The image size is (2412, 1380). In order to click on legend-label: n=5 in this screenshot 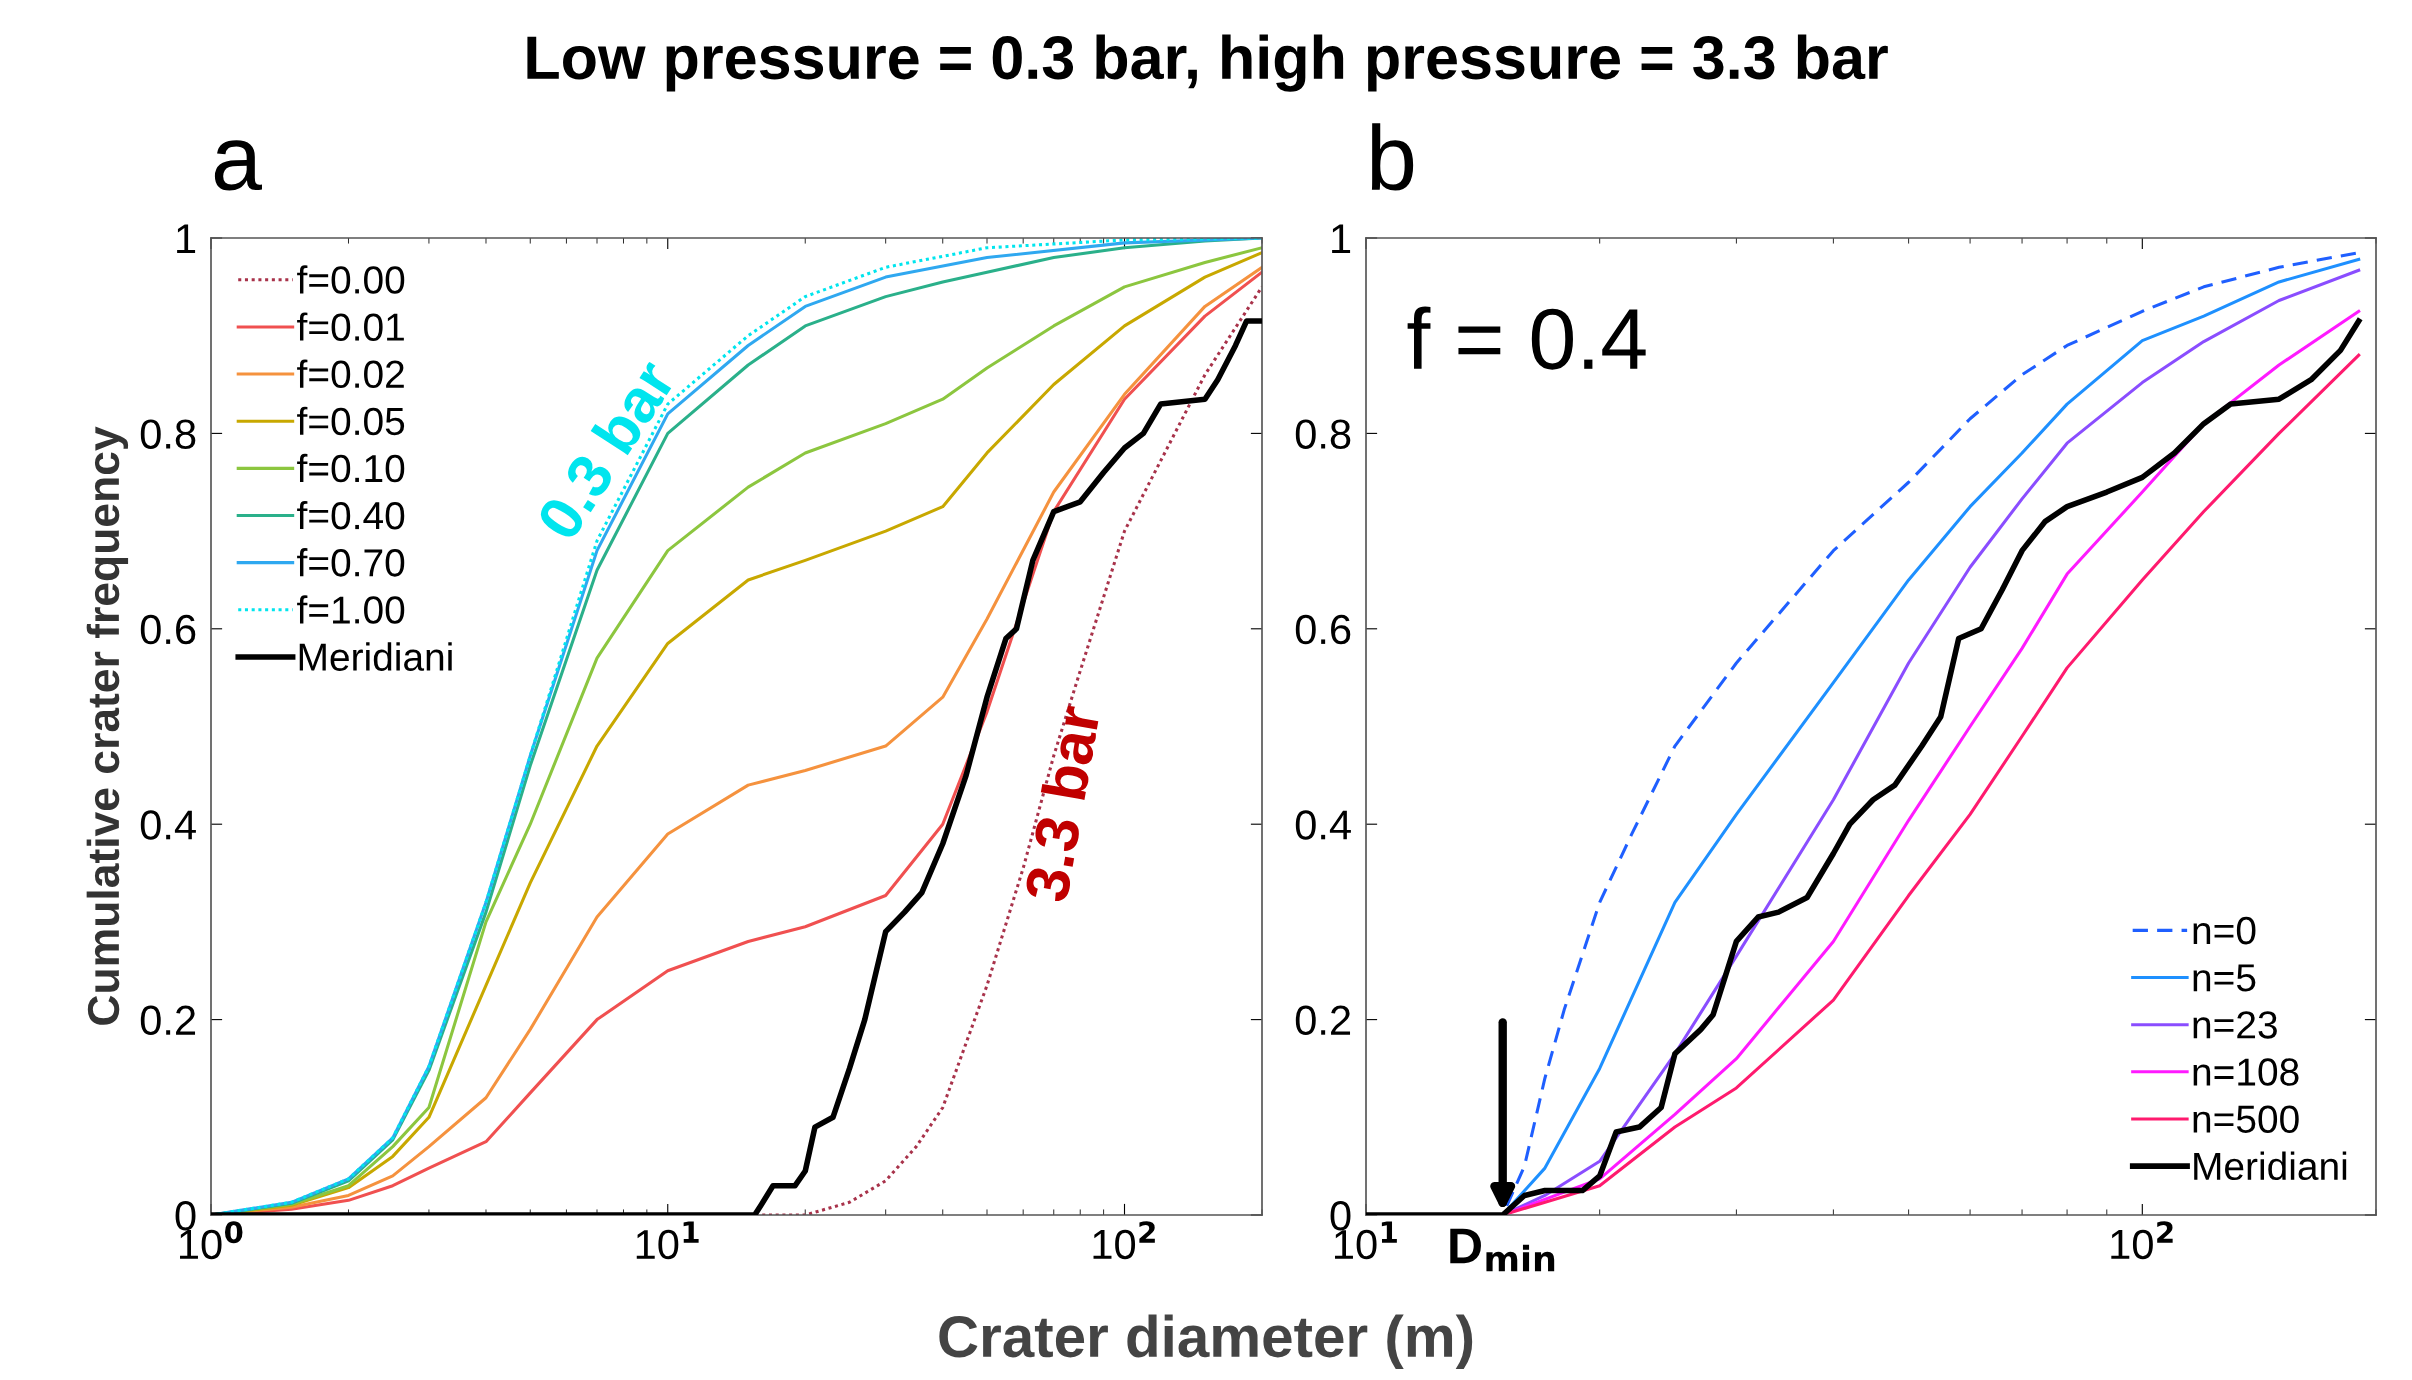, I will do `click(2224, 978)`.